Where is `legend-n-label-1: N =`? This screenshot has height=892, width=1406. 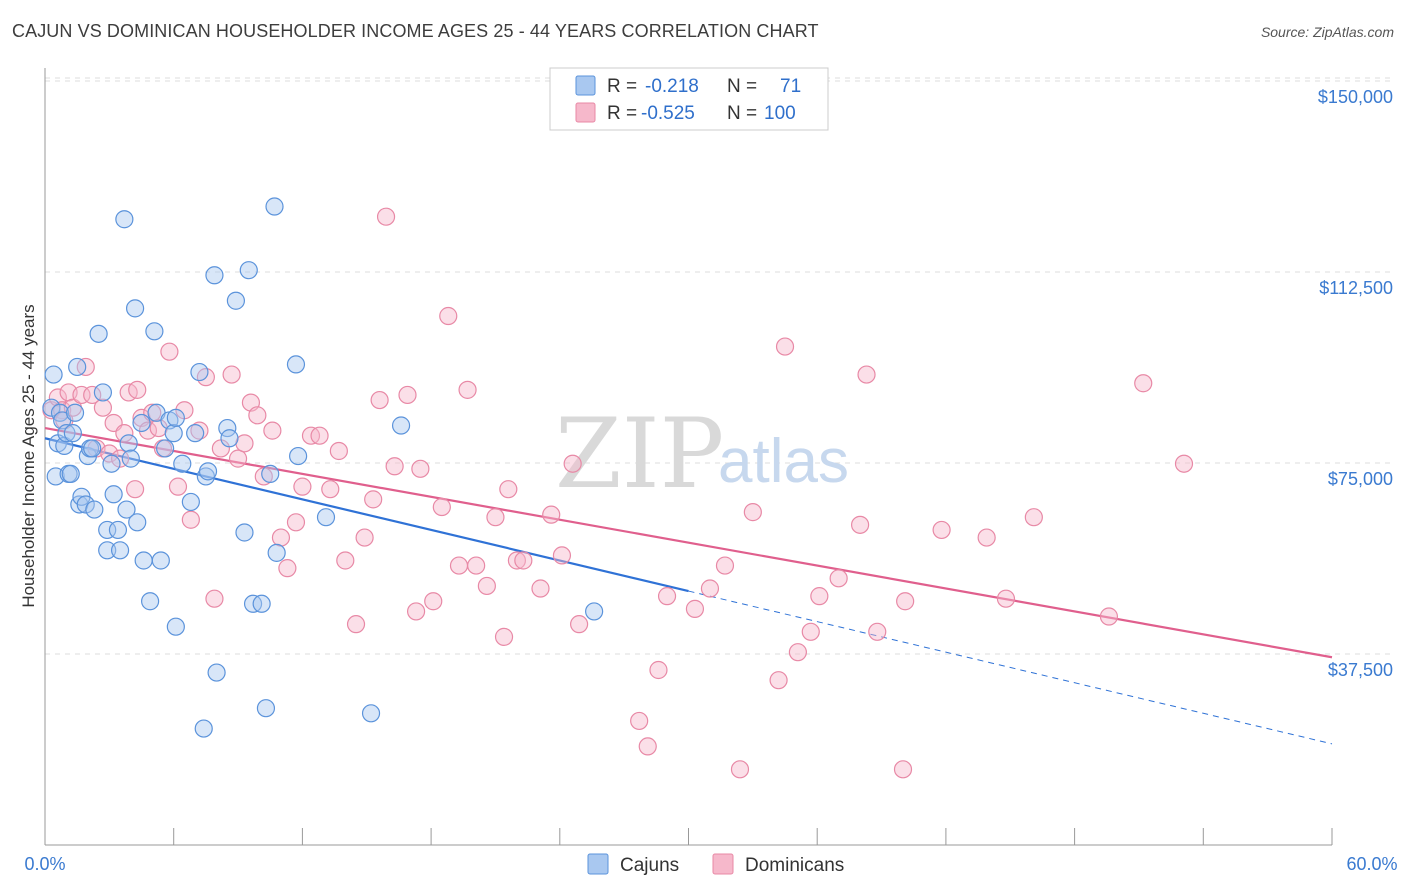
legend-n-label-1: N = is located at coordinates (742, 86).